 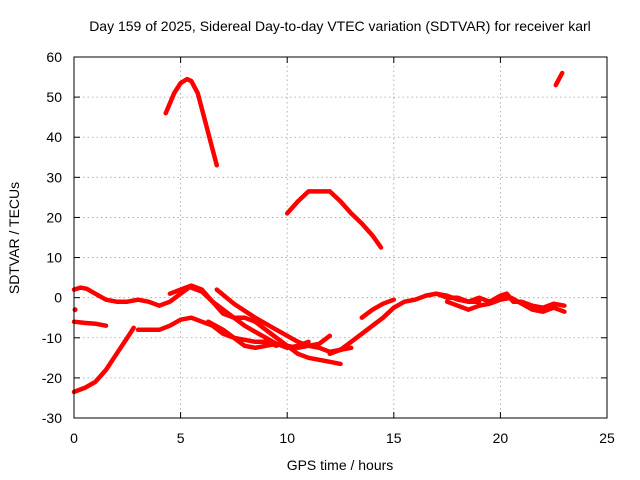 I want to click on x-tick-label: 25, so click(x=607, y=438).